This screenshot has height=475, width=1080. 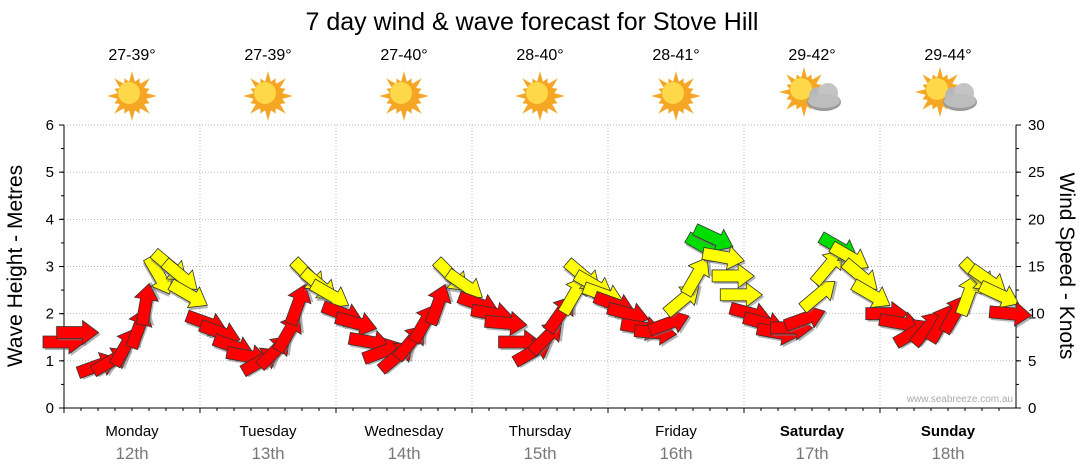 What do you see at coordinates (811, 453) in the screenshot?
I see `day-date-label: 17th` at bounding box center [811, 453].